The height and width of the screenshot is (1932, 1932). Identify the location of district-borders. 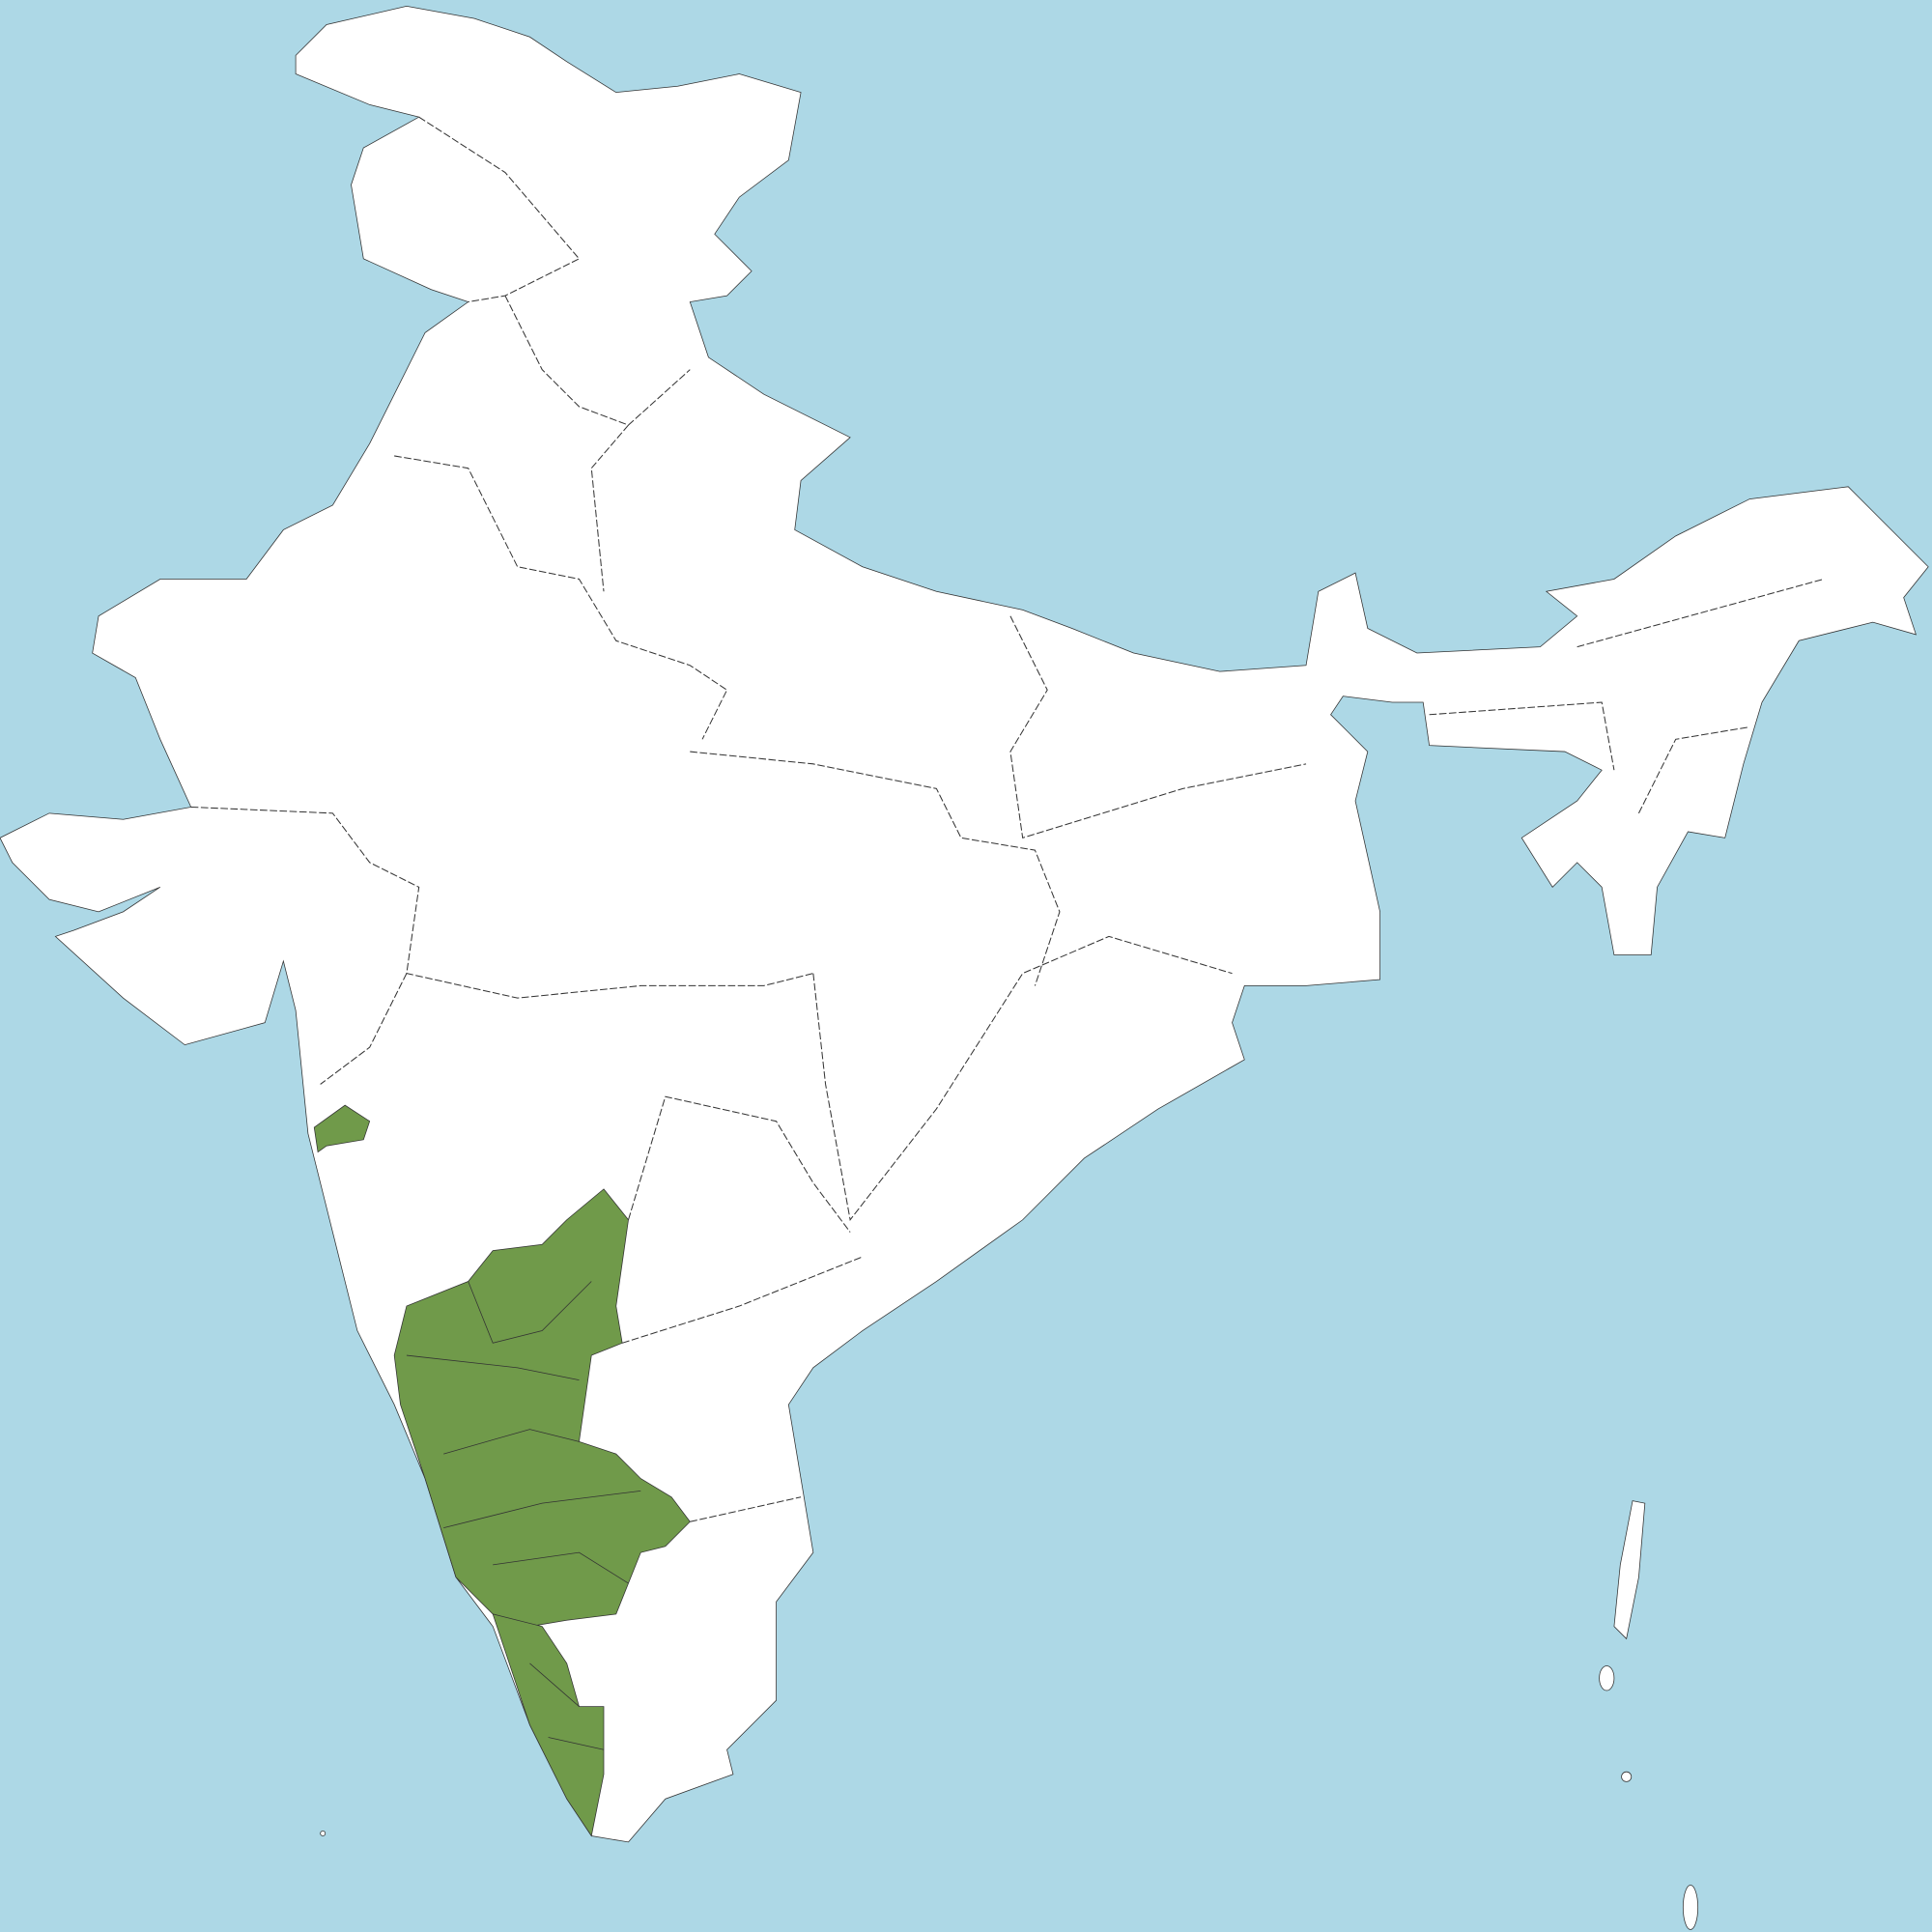
(523, 1515).